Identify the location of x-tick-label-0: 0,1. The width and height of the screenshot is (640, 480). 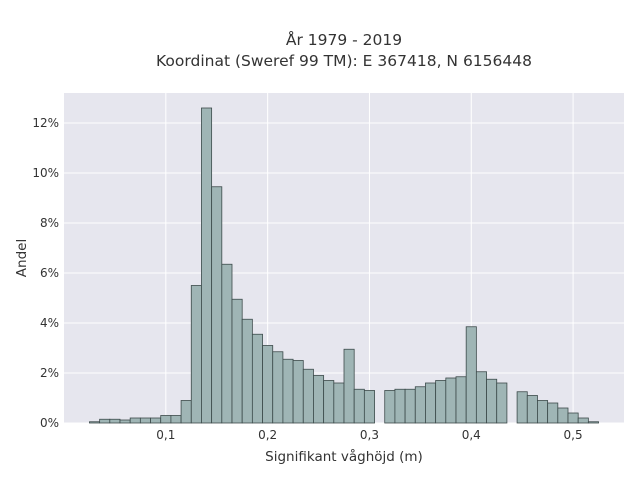
(165, 435).